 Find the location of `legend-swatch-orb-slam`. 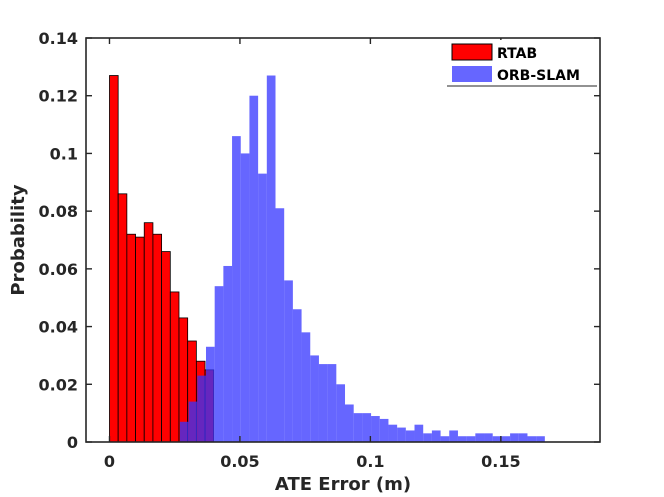

legend-swatch-orb-slam is located at coordinates (472, 74).